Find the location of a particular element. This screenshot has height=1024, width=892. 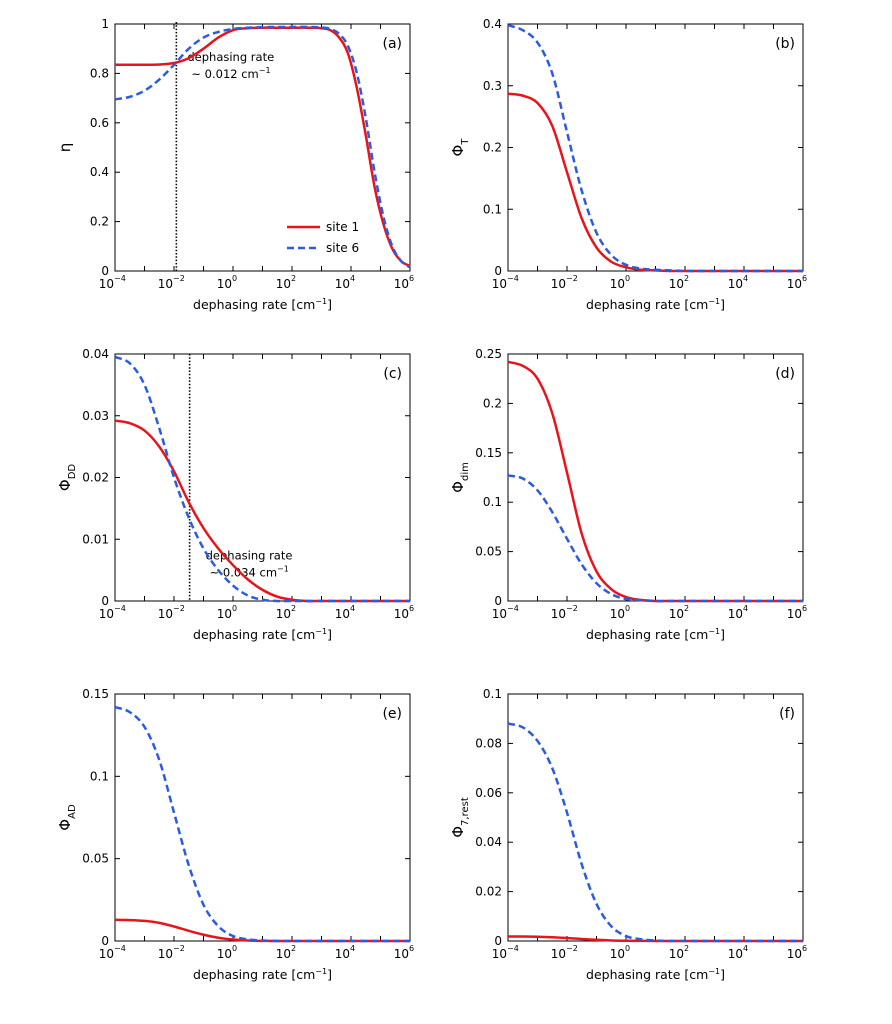

panel-label: (e) is located at coordinates (392, 714).